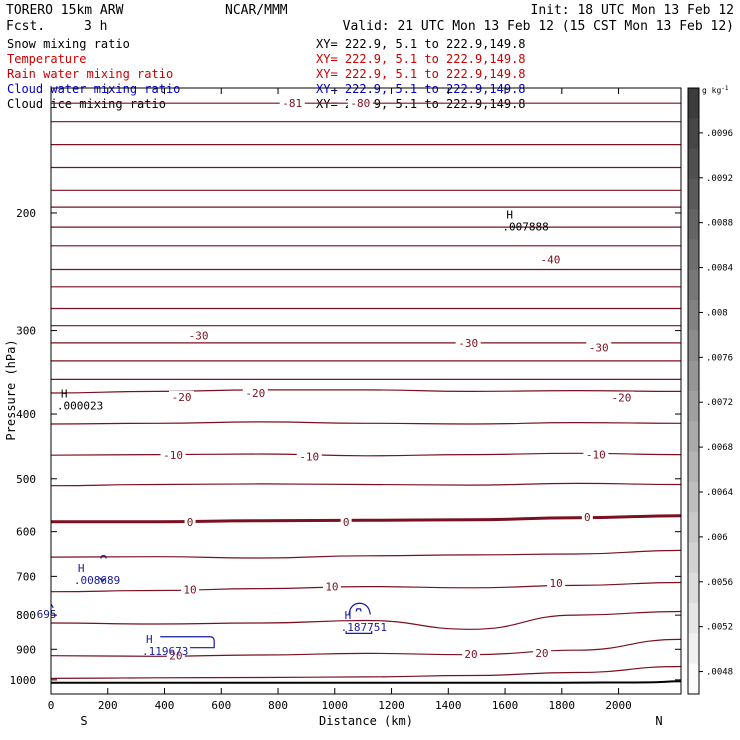 The height and width of the screenshot is (740, 740). Describe the element at coordinates (719, 583) in the screenshot. I see `colorbar-tick-label: .0056` at that location.